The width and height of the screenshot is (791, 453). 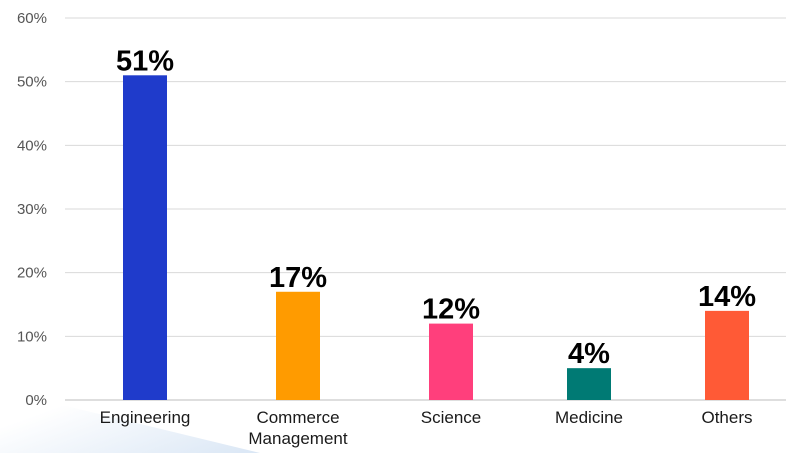 I want to click on data-label: 14%, so click(x=727, y=297).